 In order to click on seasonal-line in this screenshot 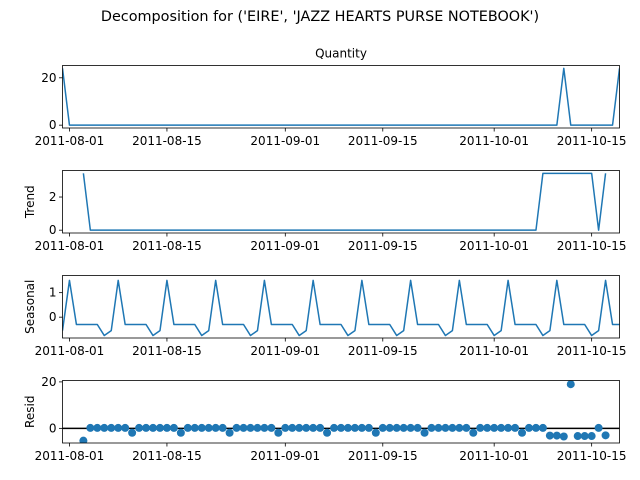, I will do `click(341, 308)`.